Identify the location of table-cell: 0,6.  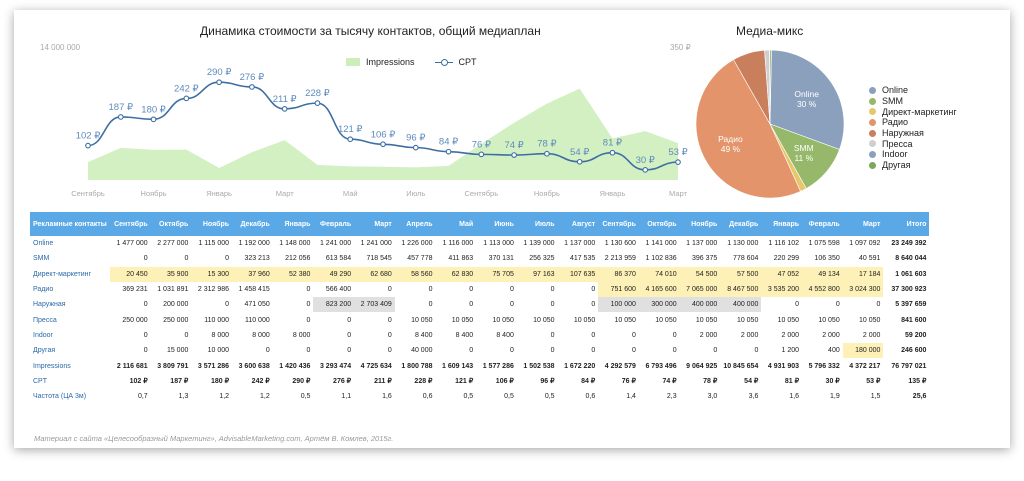
(590, 397).